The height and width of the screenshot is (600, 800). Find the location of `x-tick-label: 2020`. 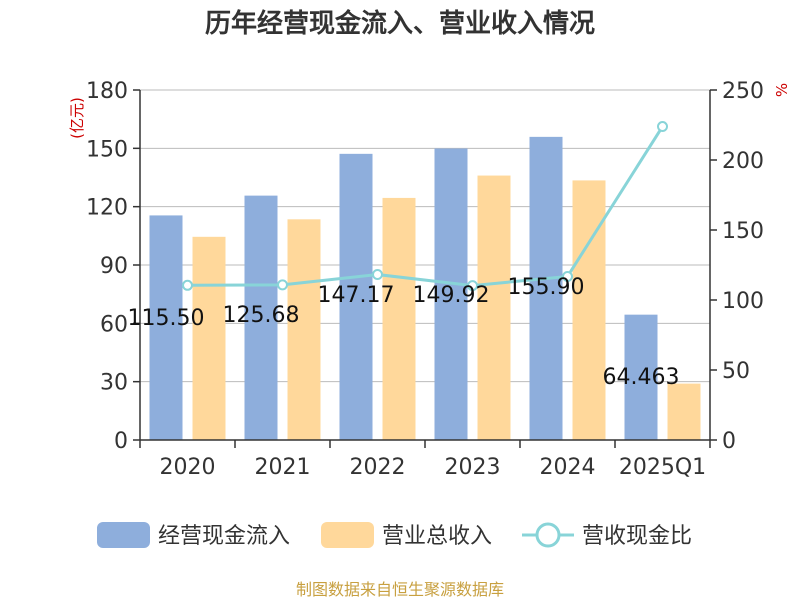

x-tick-label: 2020 is located at coordinates (188, 467).